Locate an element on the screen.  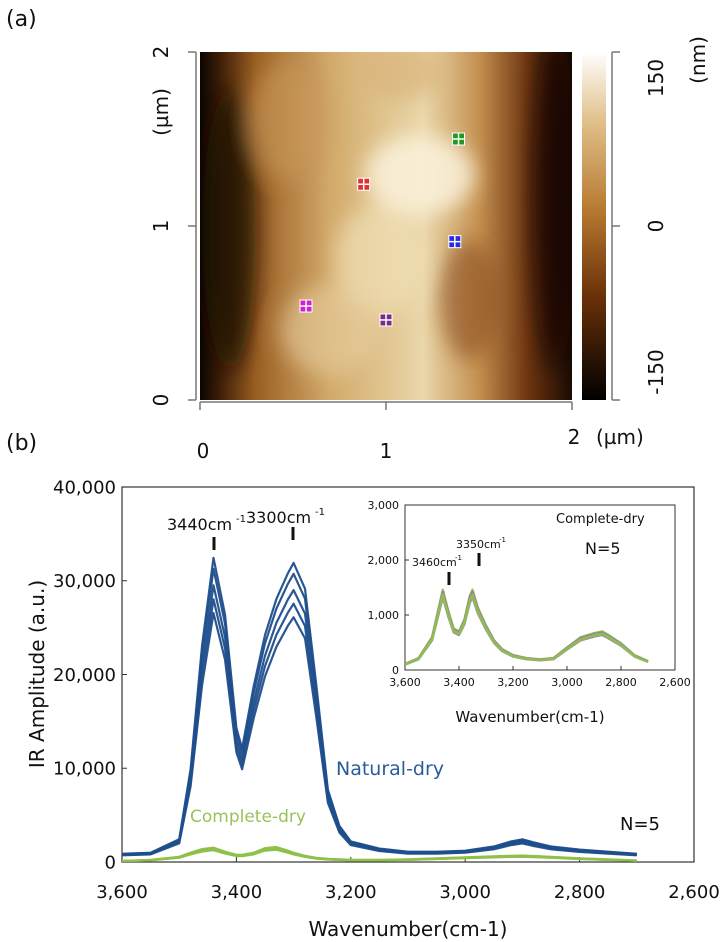
panel-b-label: (b) is located at coordinates (21, 443).